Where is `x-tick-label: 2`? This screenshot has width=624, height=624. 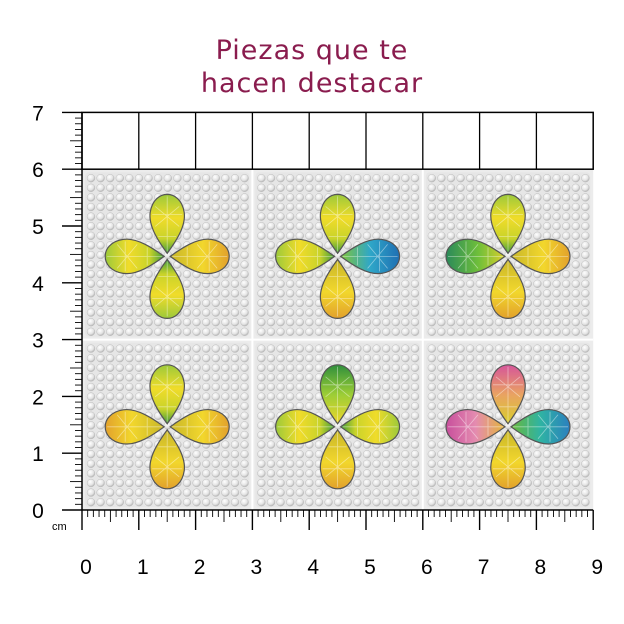
x-tick-label: 2 is located at coordinates (200, 567).